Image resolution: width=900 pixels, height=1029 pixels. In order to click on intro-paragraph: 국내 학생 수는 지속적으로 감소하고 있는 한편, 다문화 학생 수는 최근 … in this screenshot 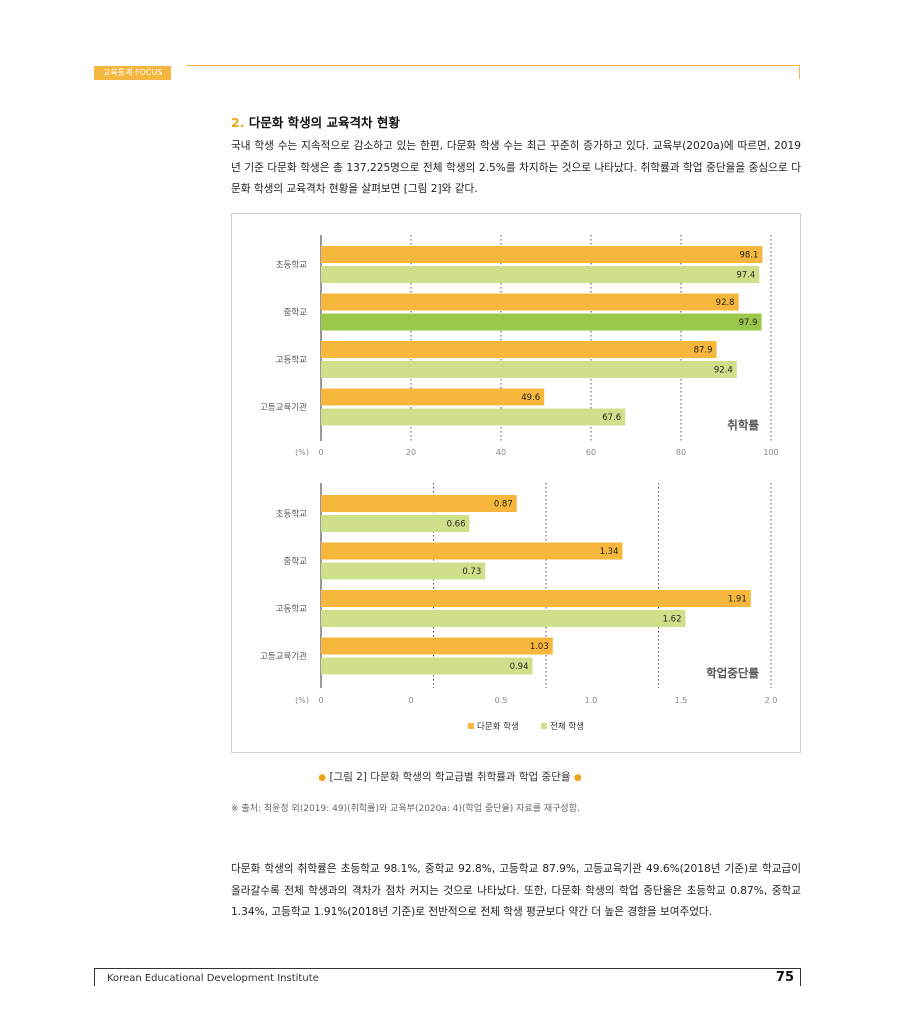, I will do `click(516, 167)`.